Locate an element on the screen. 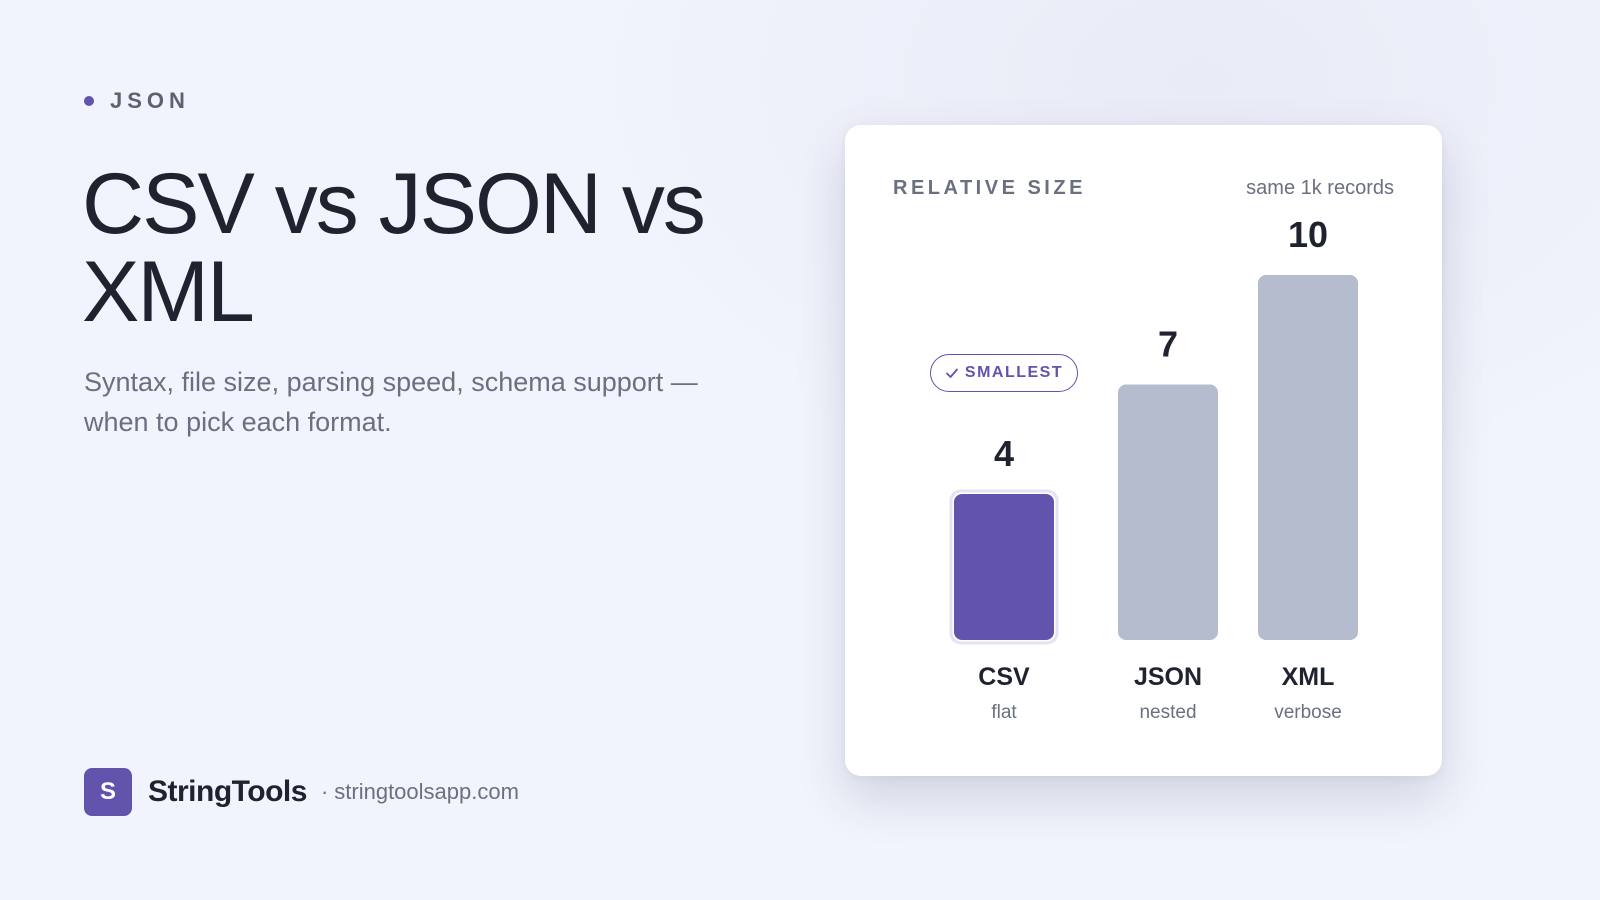 This screenshot has width=1600, height=900. category-label-xml: XML is located at coordinates (1308, 677).